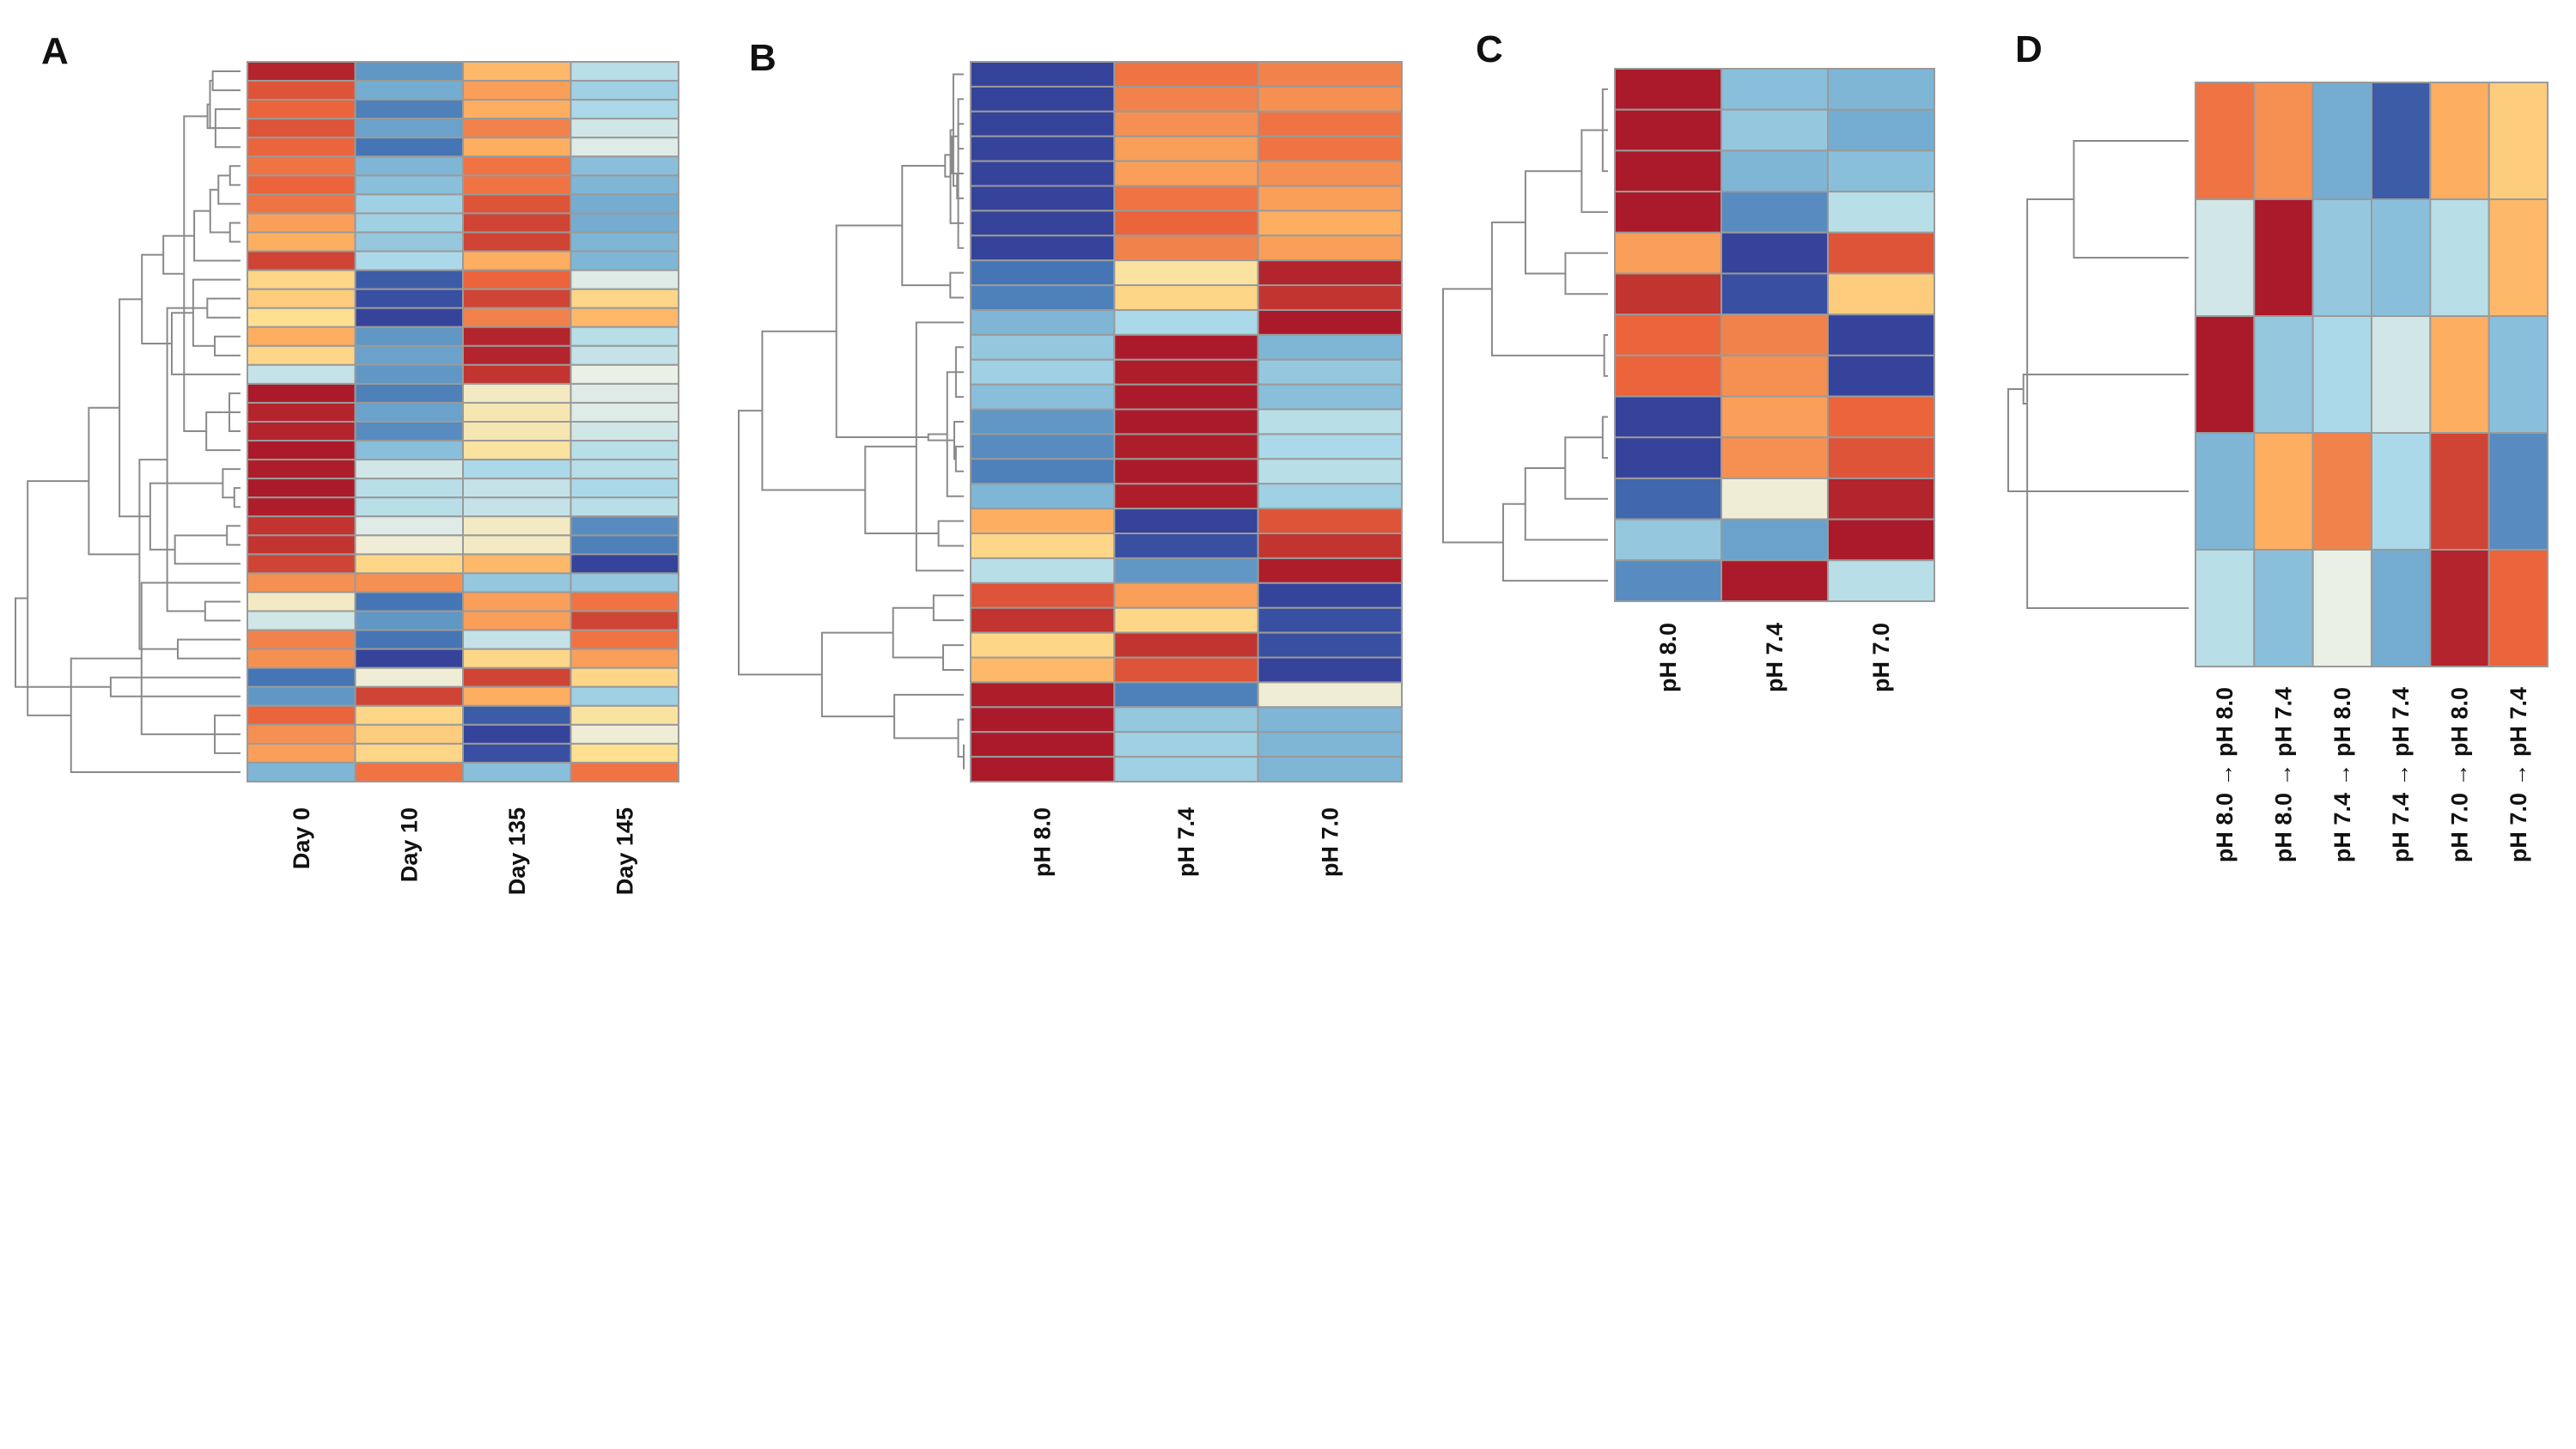 This screenshot has width=2576, height=1449. I want to click on column-label: pH 8.0, so click(1043, 842).